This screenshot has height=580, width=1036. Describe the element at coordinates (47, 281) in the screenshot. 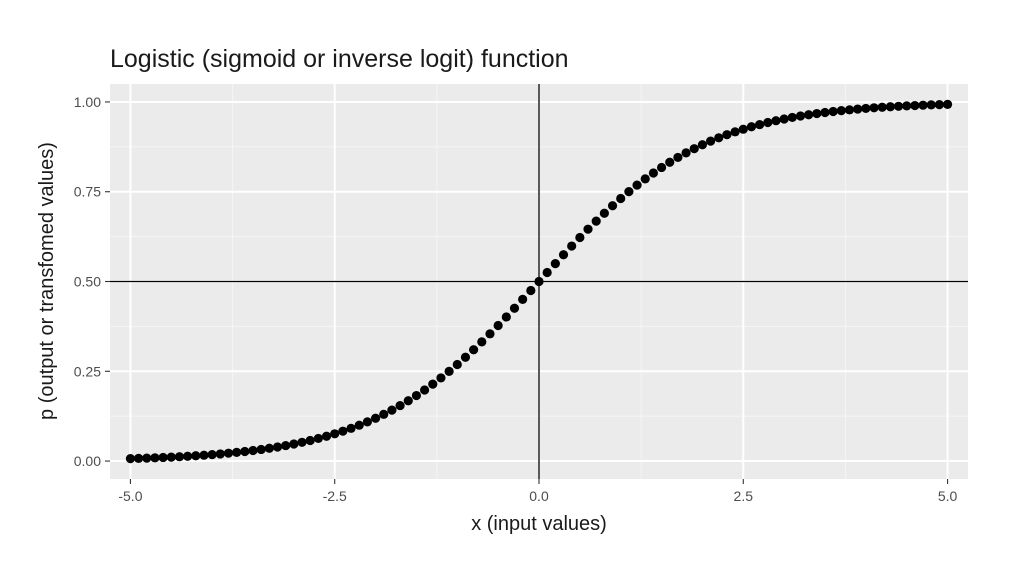

I see `y-axis-title: p (output or transfomed values)` at that location.